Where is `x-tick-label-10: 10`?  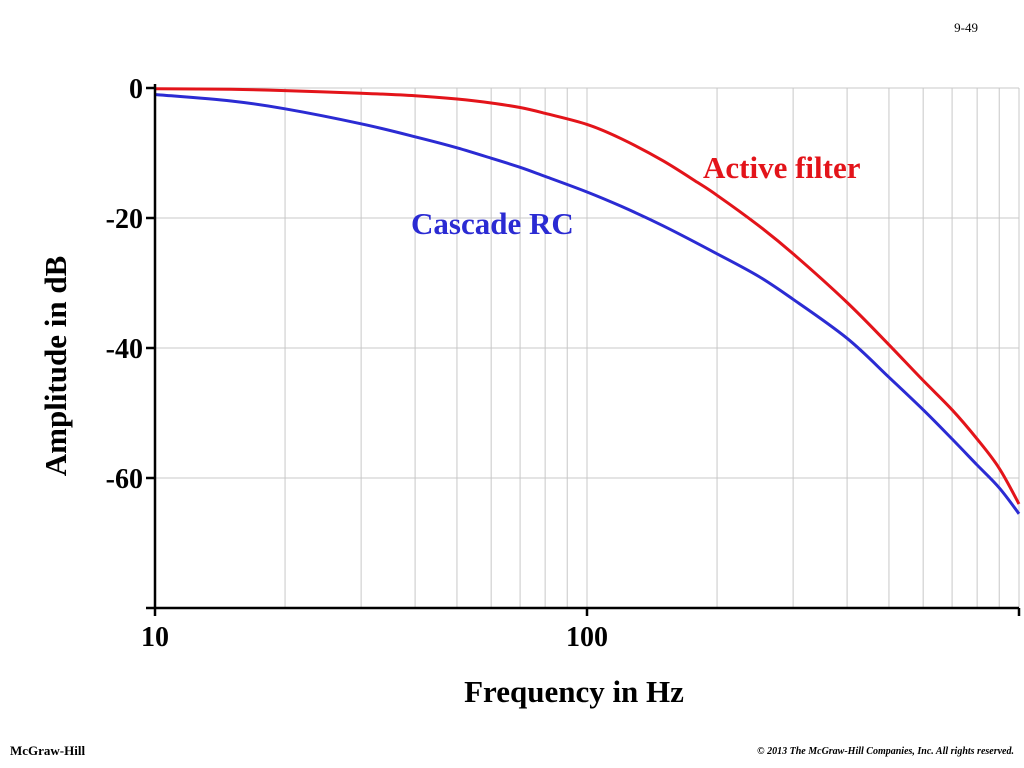
x-tick-label-10: 10 is located at coordinates (155, 637).